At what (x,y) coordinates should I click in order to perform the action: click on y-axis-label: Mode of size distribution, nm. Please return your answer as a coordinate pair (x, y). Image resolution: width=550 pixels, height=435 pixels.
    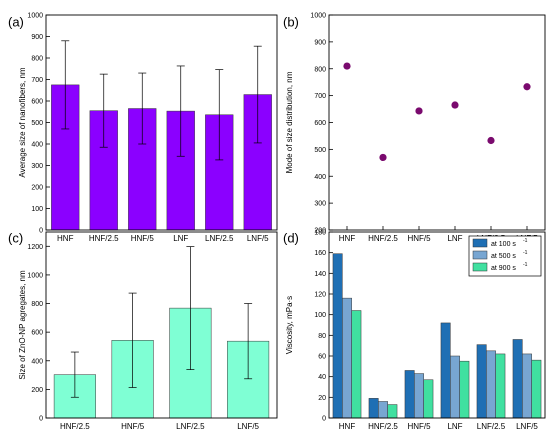
    Looking at the image, I should click on (289, 122).